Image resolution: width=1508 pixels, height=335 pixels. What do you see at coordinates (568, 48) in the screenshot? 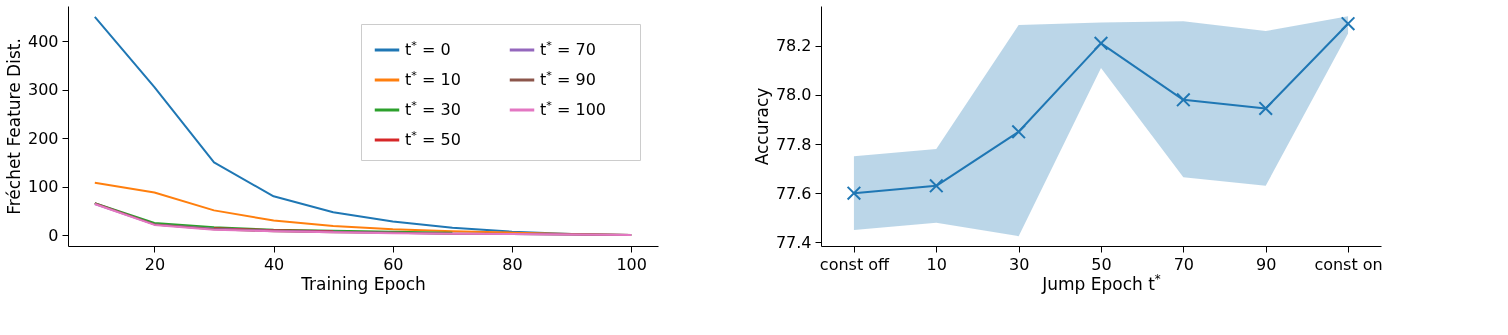
I see `legend-label: t$^{*}$ = 70` at bounding box center [568, 48].